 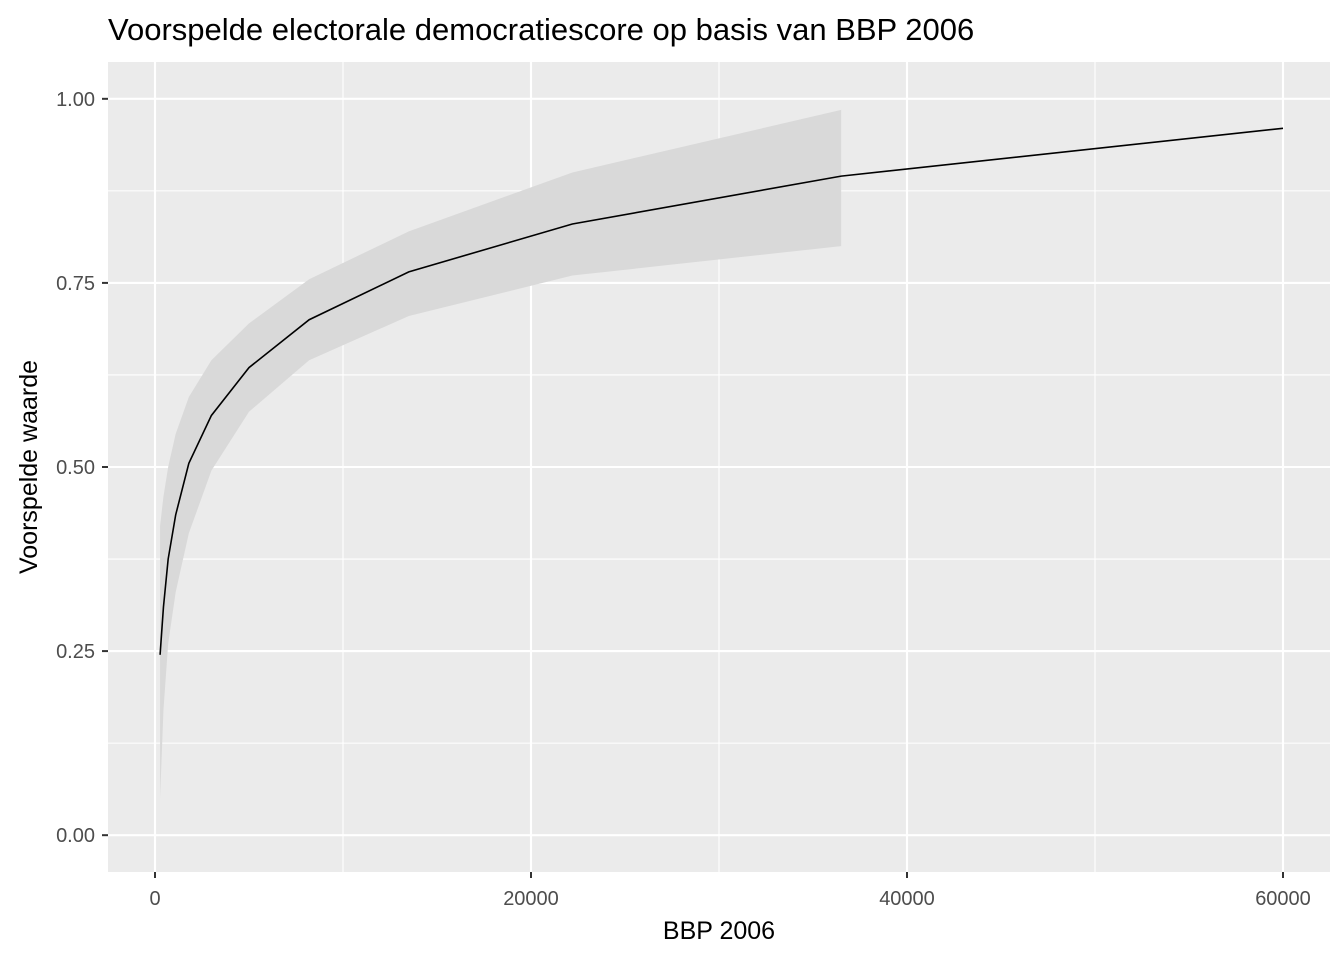 What do you see at coordinates (75, 100) in the screenshot?
I see `y-tick-label: 1.00` at bounding box center [75, 100].